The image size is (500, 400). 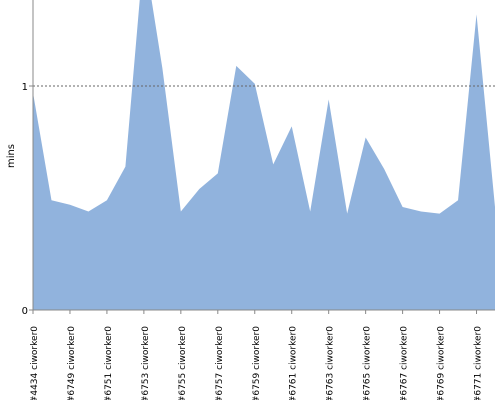 What do you see at coordinates (25, 87) in the screenshot?
I see `y-tick-label: 1` at bounding box center [25, 87].